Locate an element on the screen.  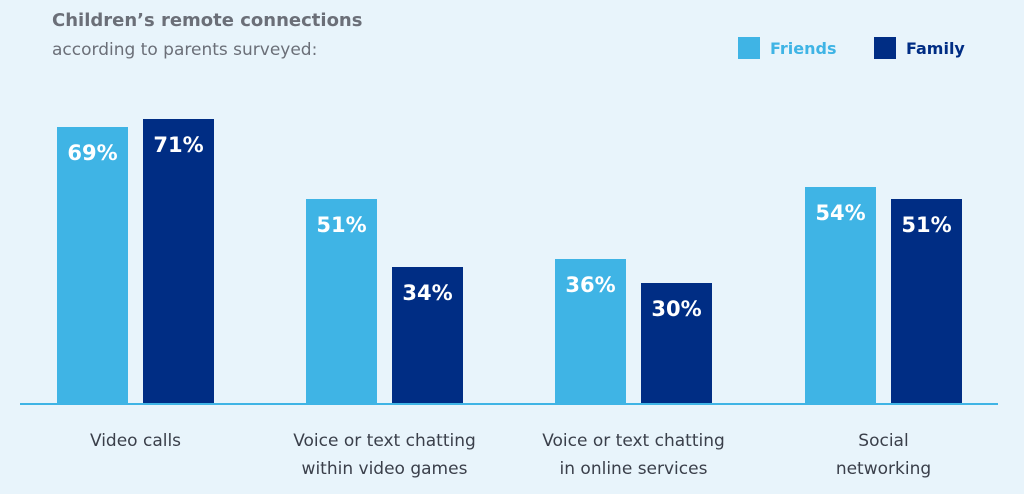
legend-label-friends: Friends is located at coordinates (803, 48).